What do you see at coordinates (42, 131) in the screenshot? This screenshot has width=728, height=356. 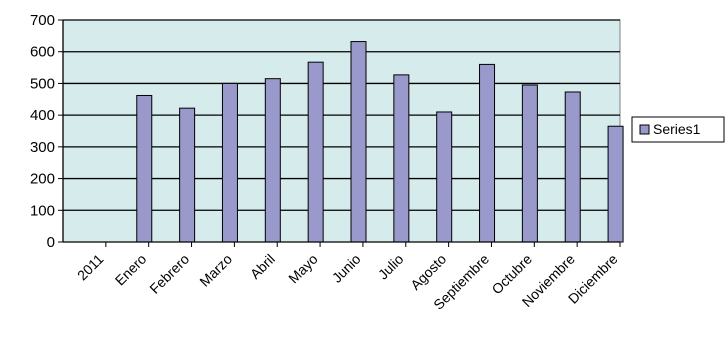 I see `y-tick-labels: 0 100 200 300 400 500 600 700` at bounding box center [42, 131].